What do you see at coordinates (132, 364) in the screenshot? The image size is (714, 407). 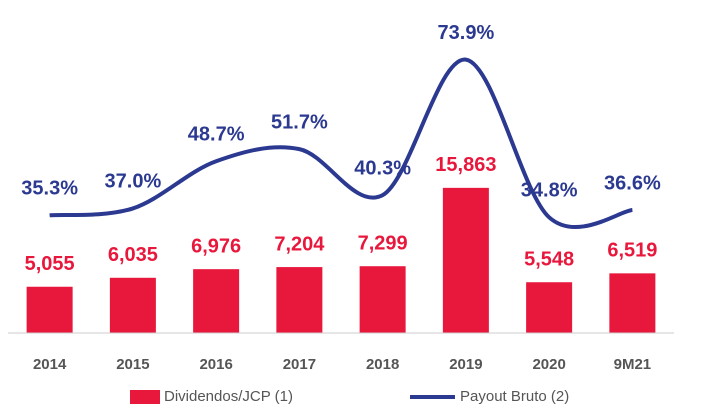 I see `x-tick-label: 2015` at bounding box center [132, 364].